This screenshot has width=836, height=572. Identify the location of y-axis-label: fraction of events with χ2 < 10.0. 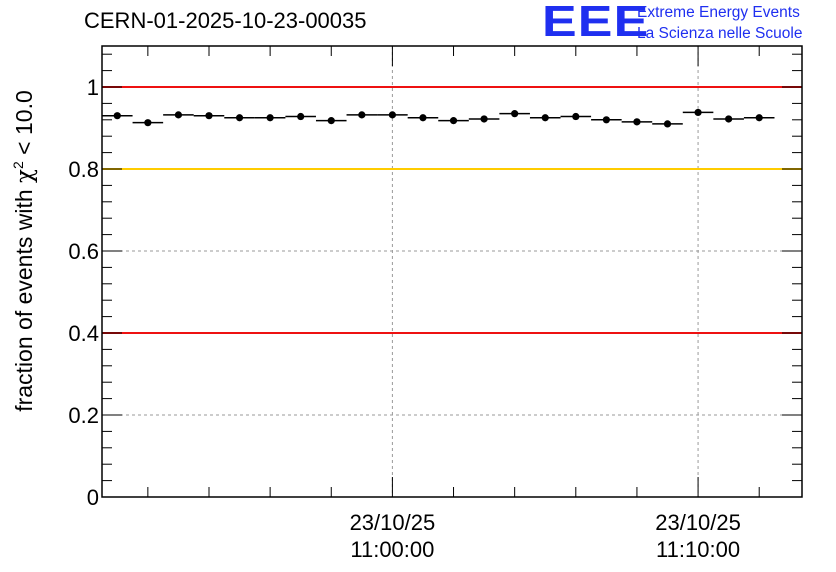
(24, 251).